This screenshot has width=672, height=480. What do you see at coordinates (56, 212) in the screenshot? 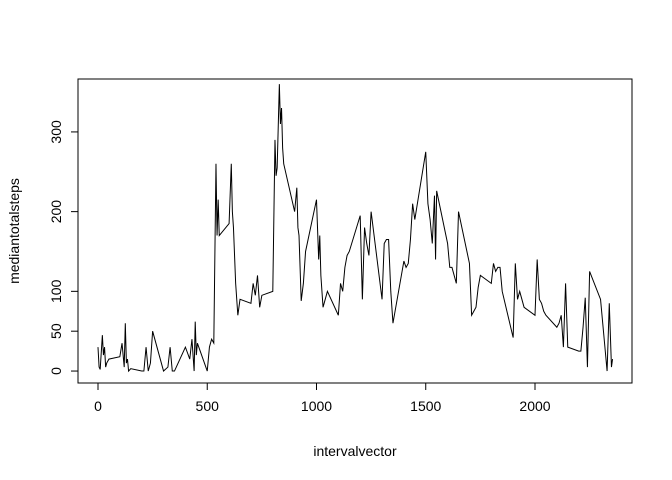
I see `y-tick-label: 200` at bounding box center [56, 212].